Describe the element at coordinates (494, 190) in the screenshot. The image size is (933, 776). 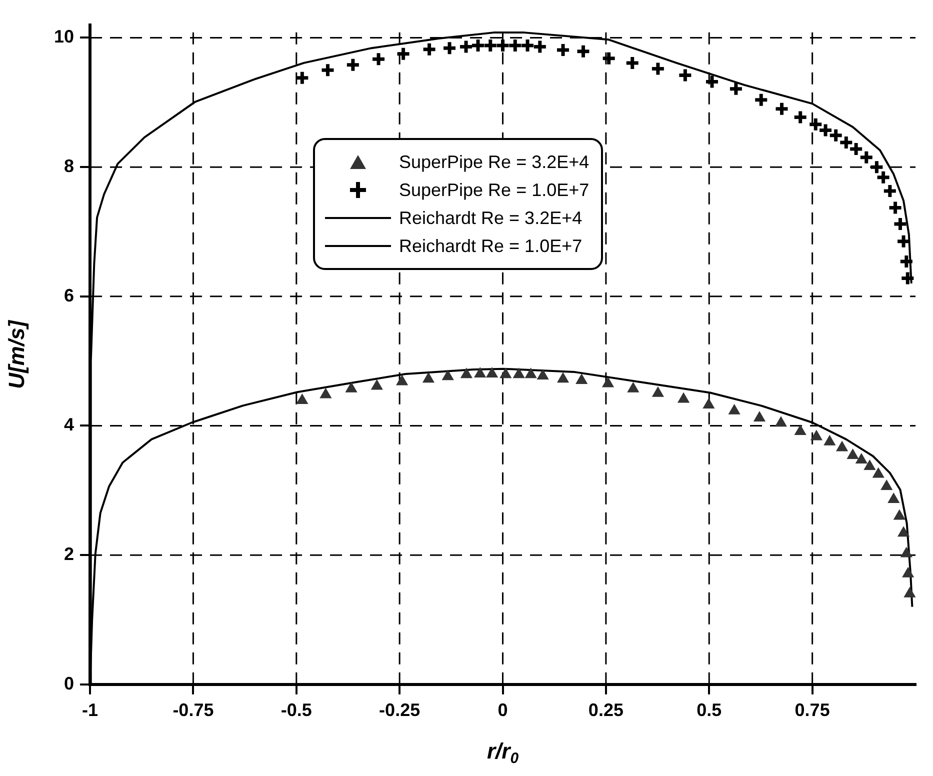
I see `legend-label: SuperPipe Re = 1.0E+7` at that location.